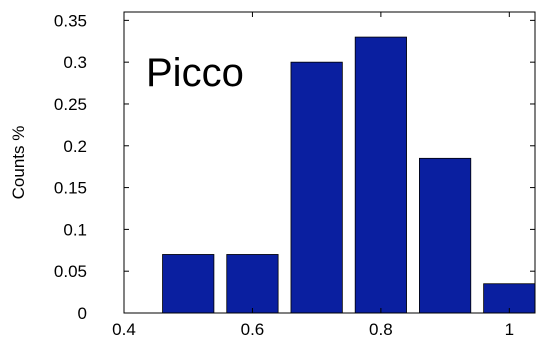 The width and height of the screenshot is (538, 340). Describe the element at coordinates (75, 62) in the screenshot. I see `y-tick-label: 0.3` at that location.